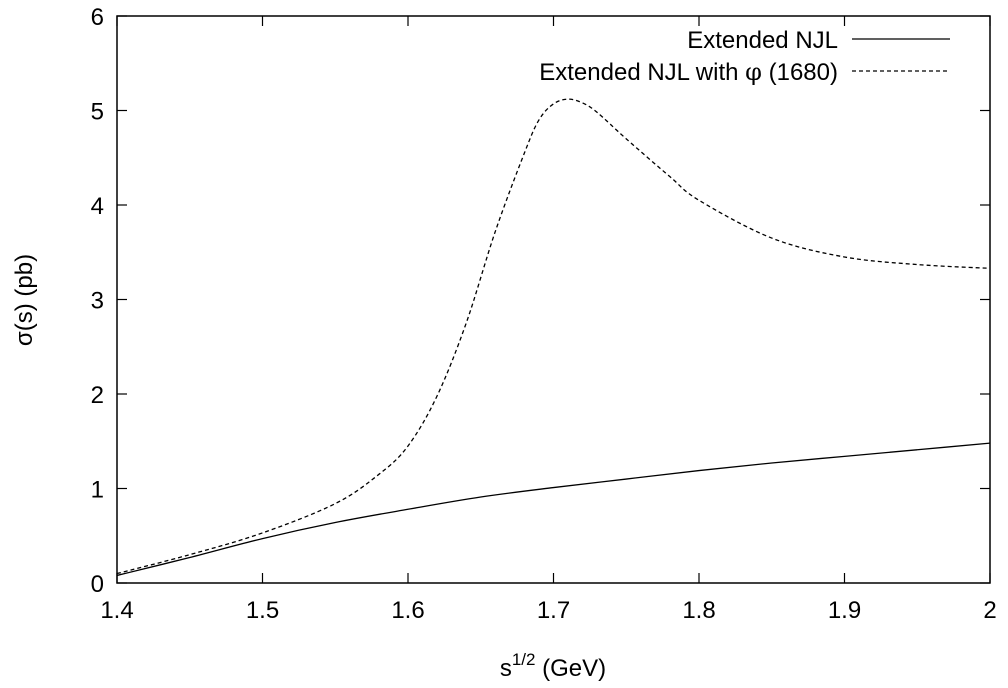 This screenshot has width=1008, height=688. What do you see at coordinates (642, 72) in the screenshot?
I see `legend-label-phi-part1: Extended NJL with` at bounding box center [642, 72].